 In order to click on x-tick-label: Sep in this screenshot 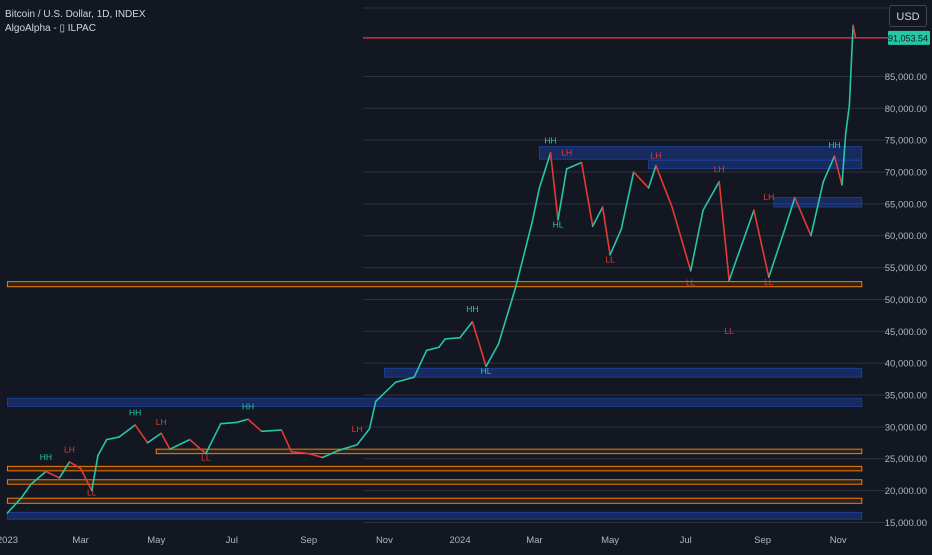, I will do `click(762, 540)`.